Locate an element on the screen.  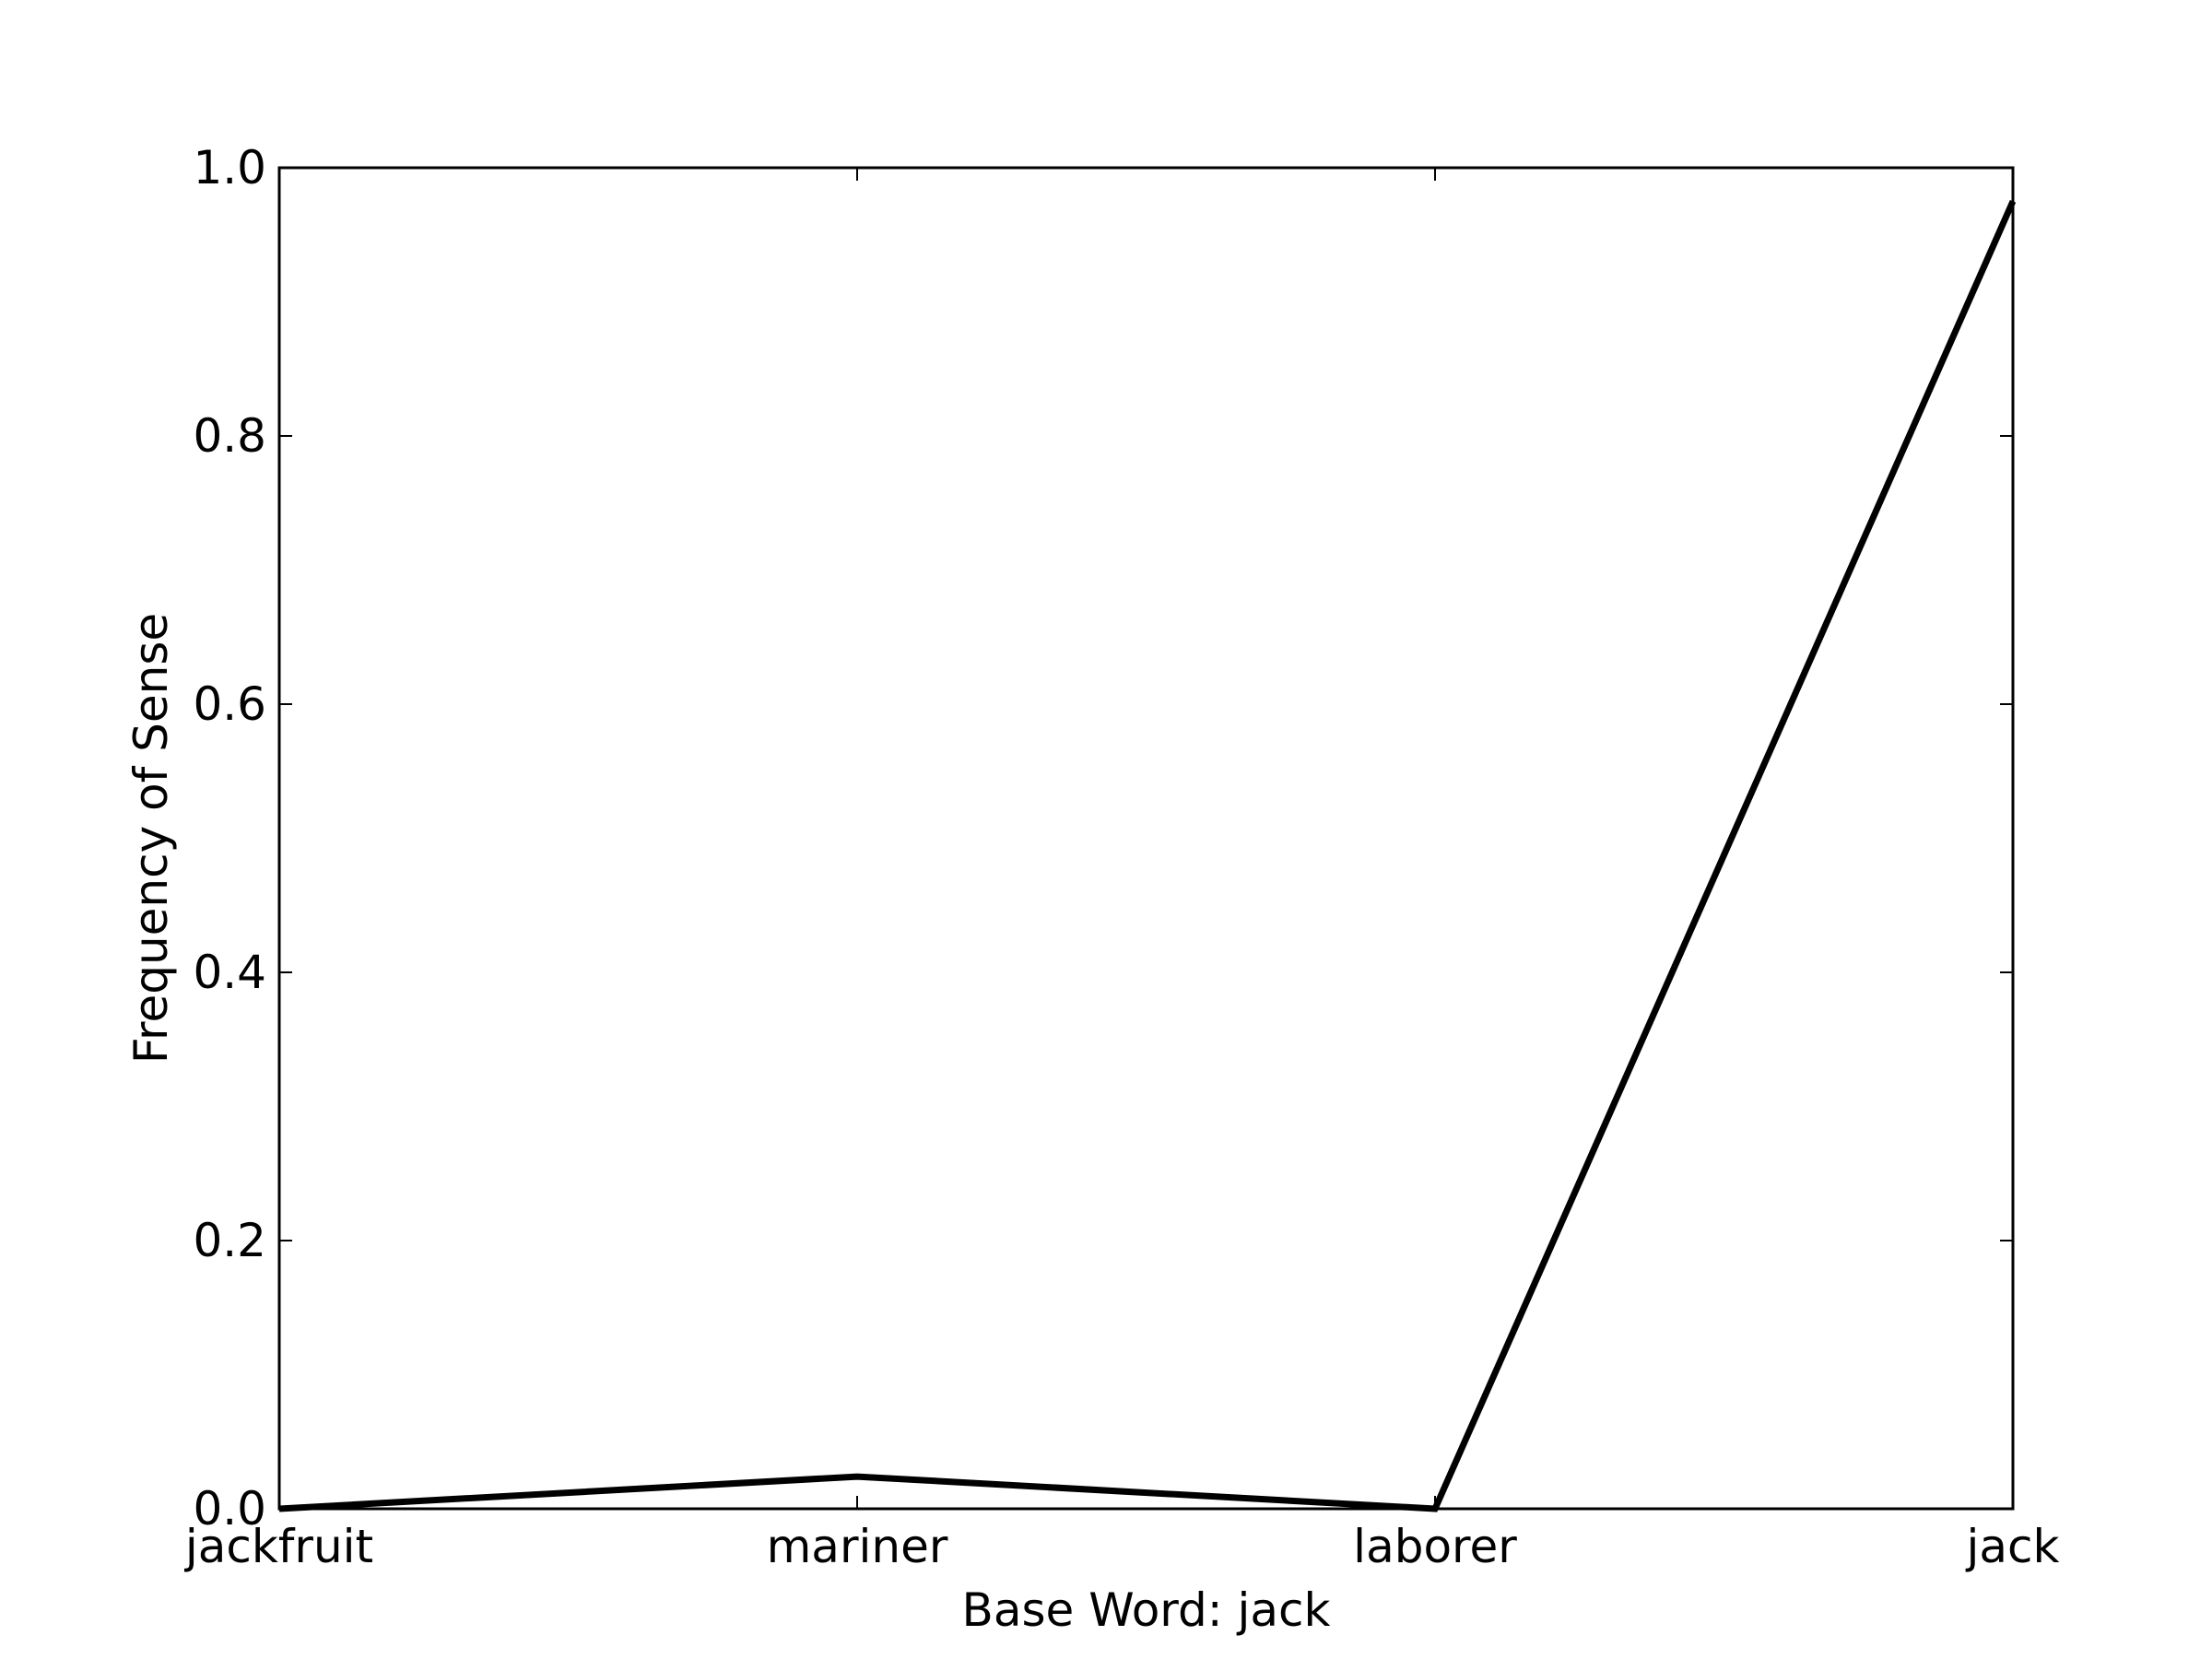
x-tick-label: mariner is located at coordinates (857, 1546).